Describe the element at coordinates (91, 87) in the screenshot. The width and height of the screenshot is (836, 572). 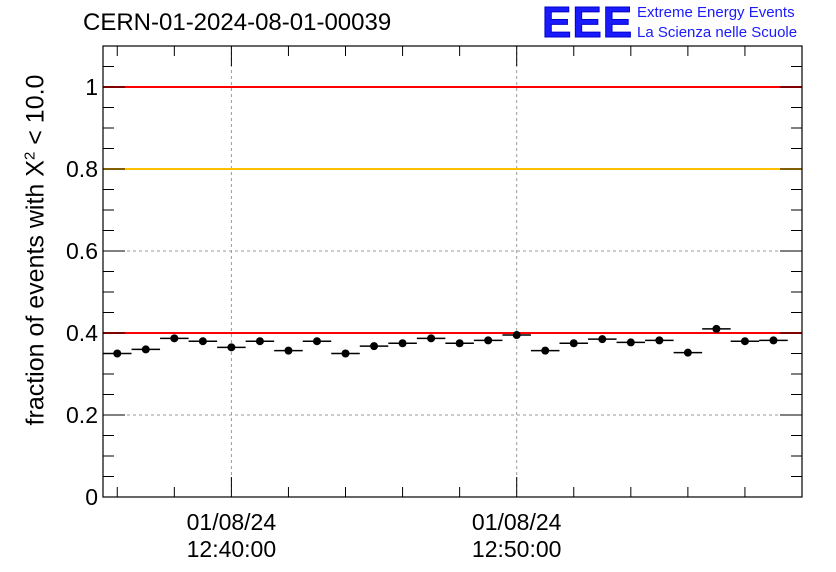
I see `y-tick-label: 1` at that location.